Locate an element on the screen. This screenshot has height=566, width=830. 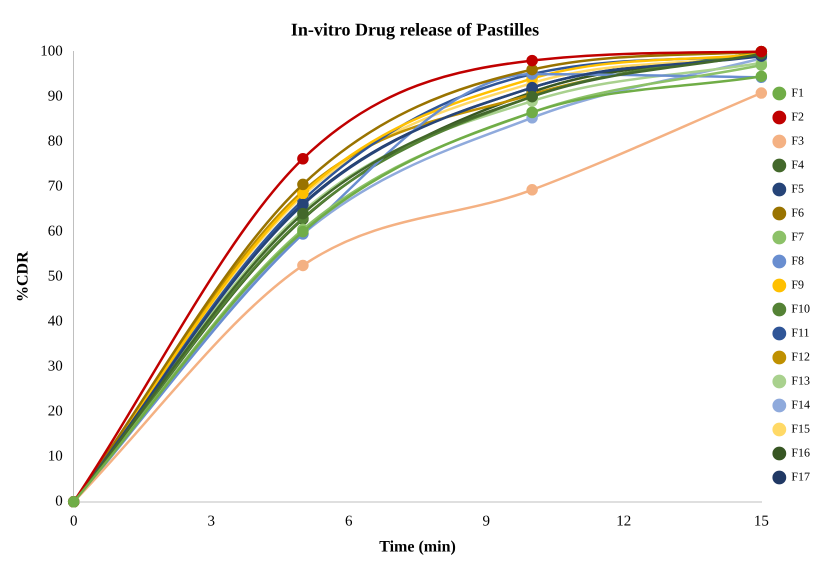
x-tick-label: 0 is located at coordinates (74, 522).